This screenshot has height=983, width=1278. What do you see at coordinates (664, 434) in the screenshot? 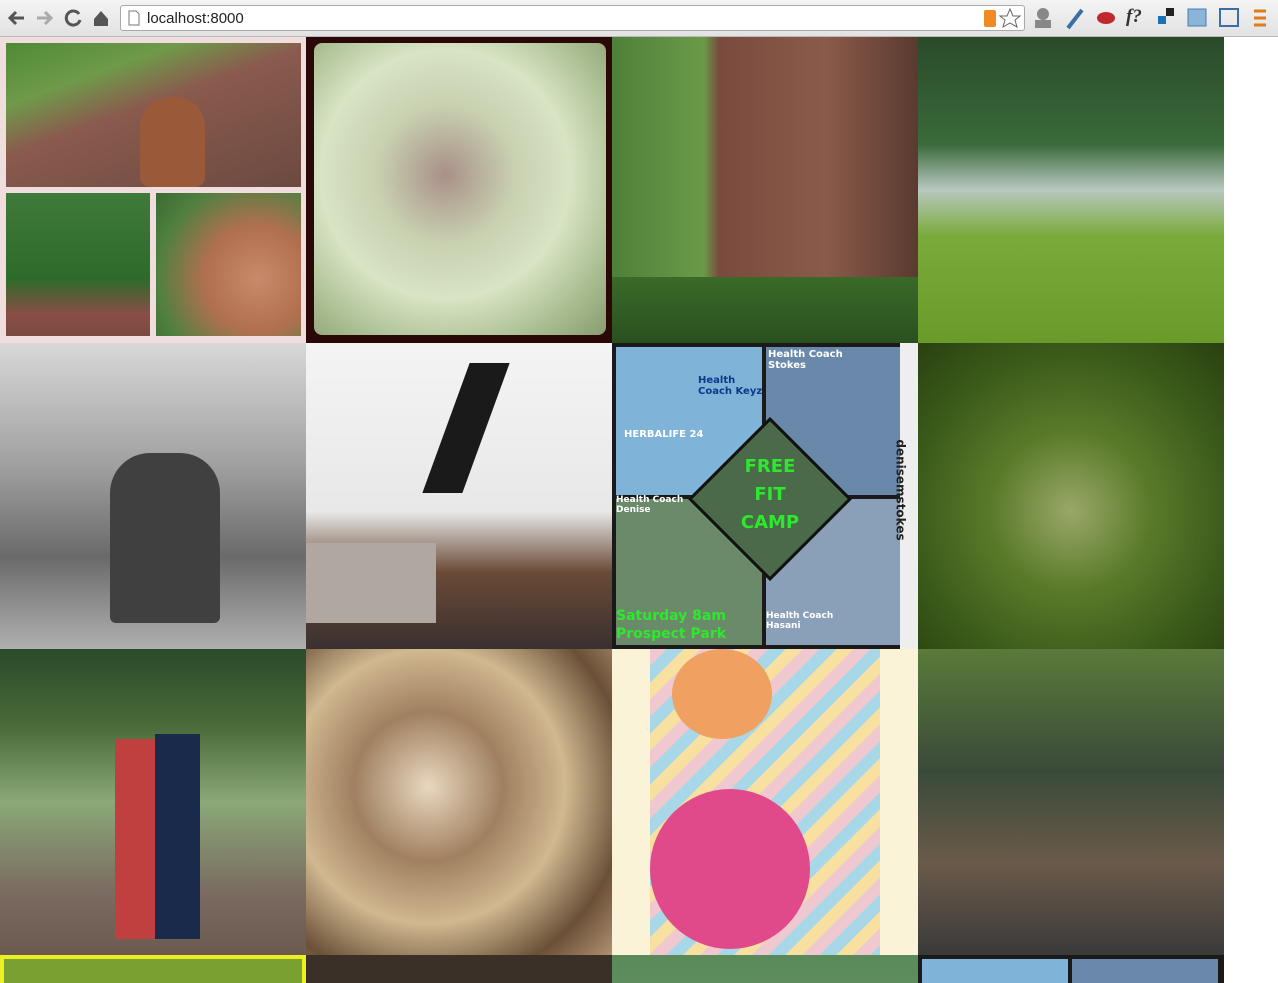
I see `flyer-text: HERBALIFE 24` at bounding box center [664, 434].